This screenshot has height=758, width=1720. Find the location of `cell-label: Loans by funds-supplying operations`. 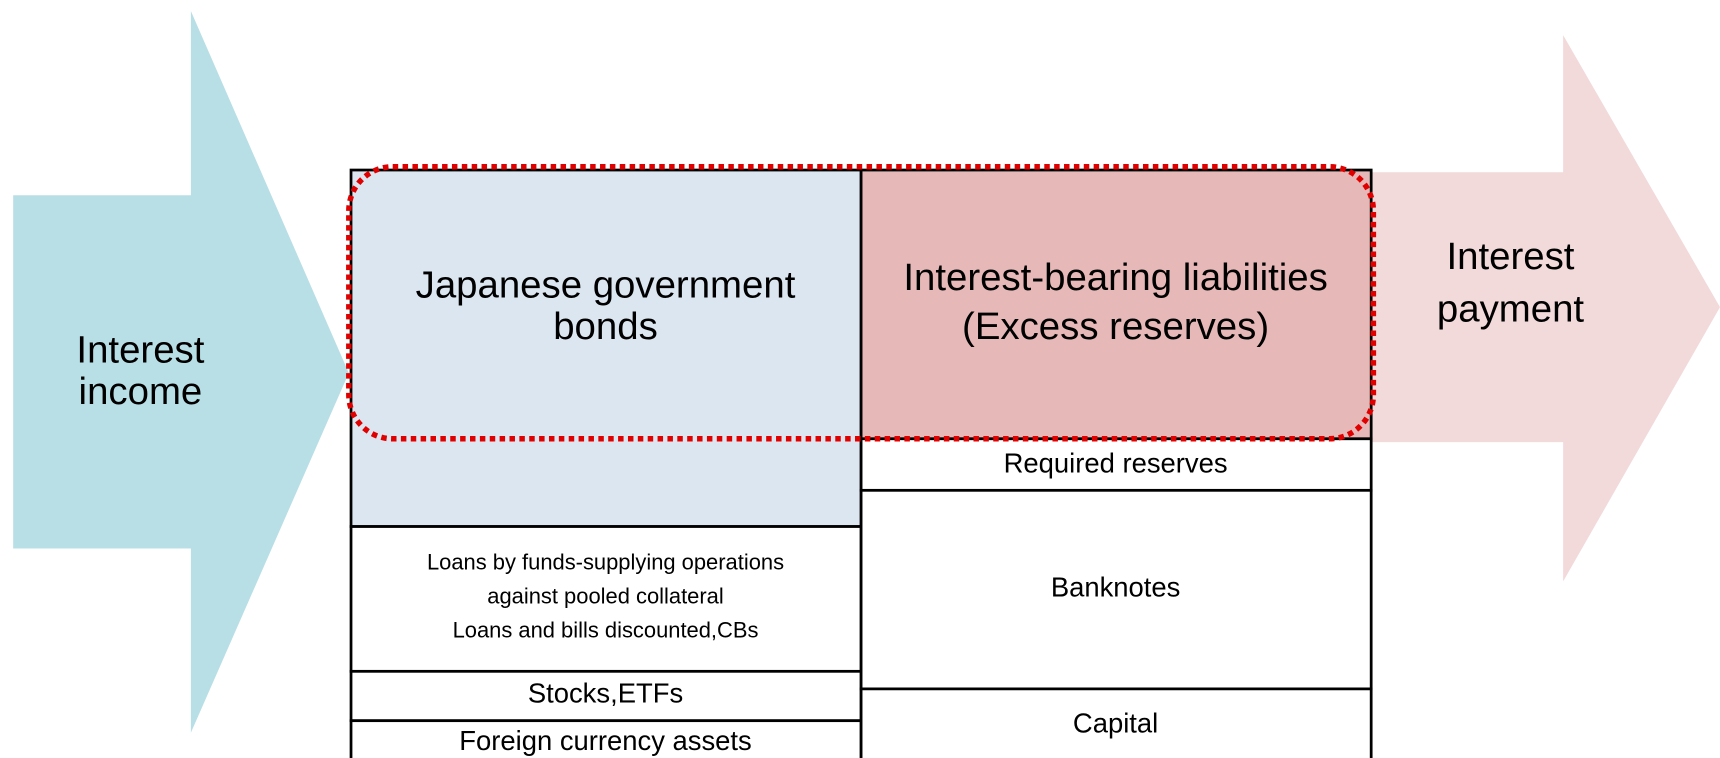

cell-label: Loans by funds-supplying operations is located at coordinates (605, 562).